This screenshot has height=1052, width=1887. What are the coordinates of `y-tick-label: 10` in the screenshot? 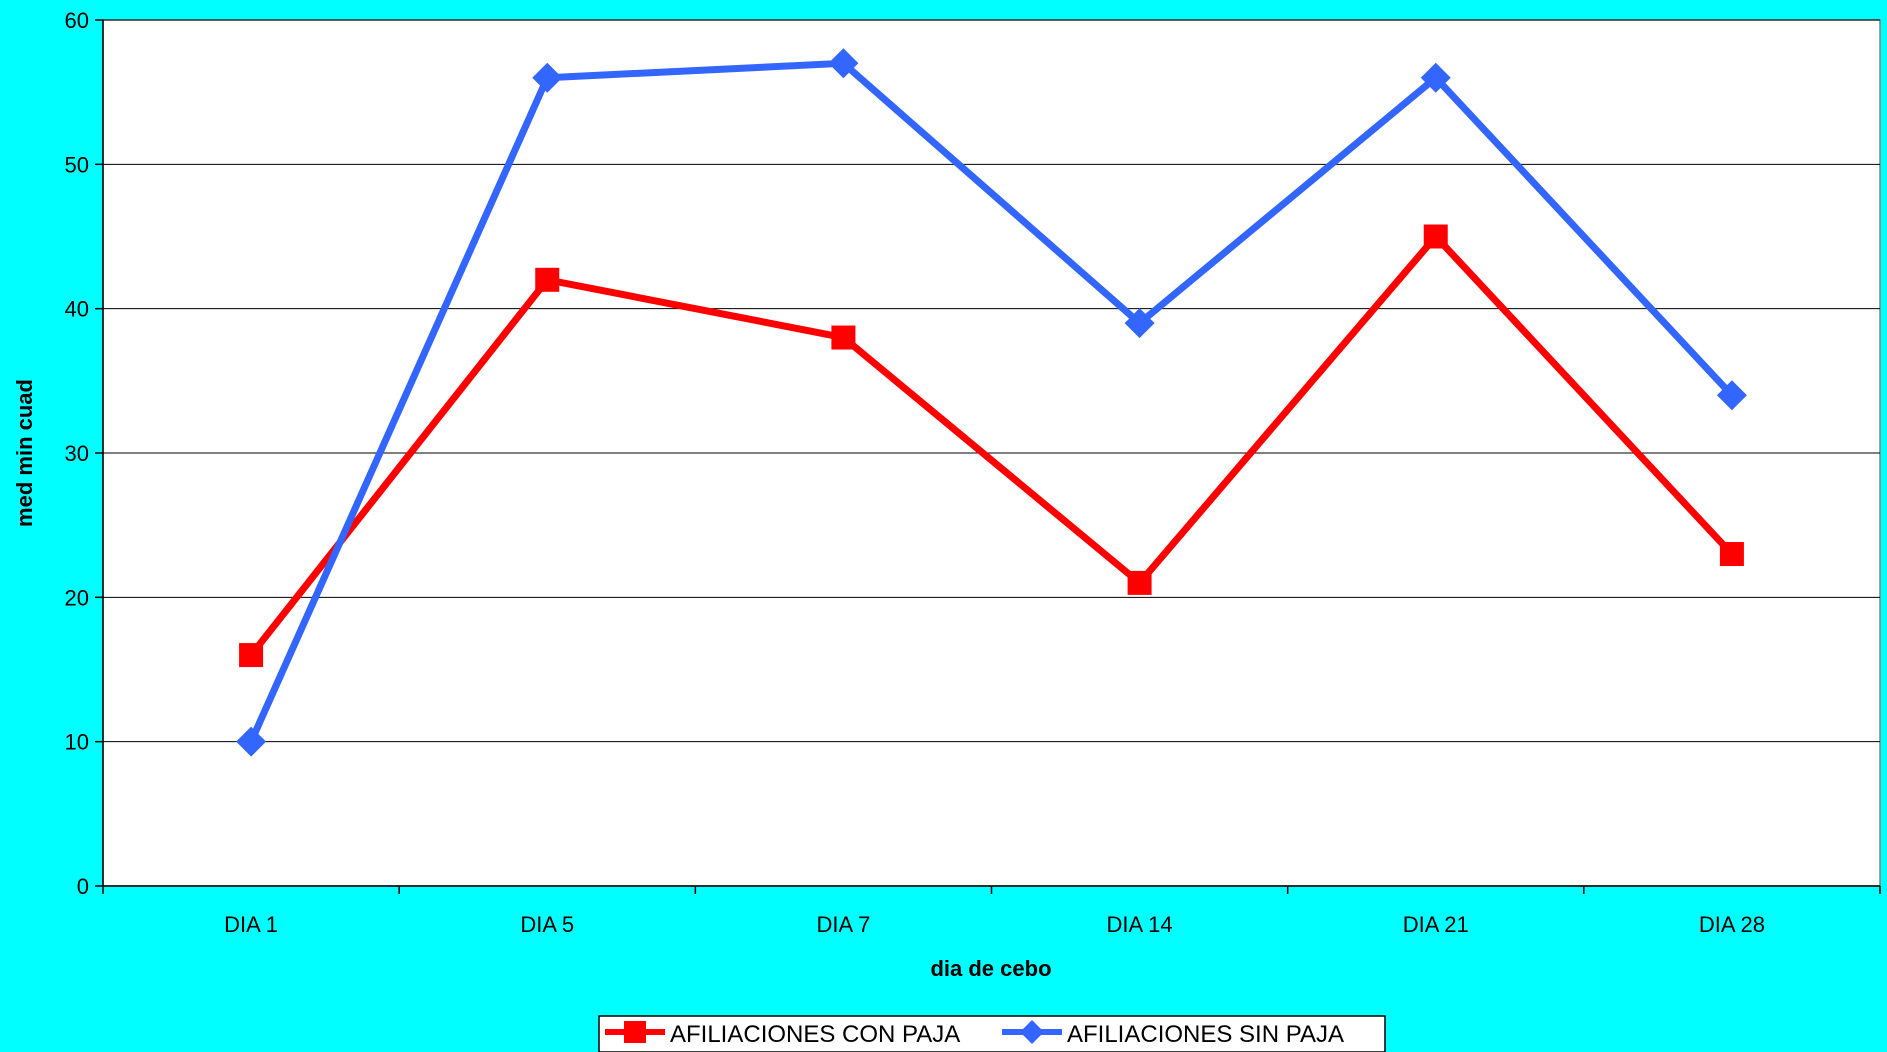 It's located at (77, 742).